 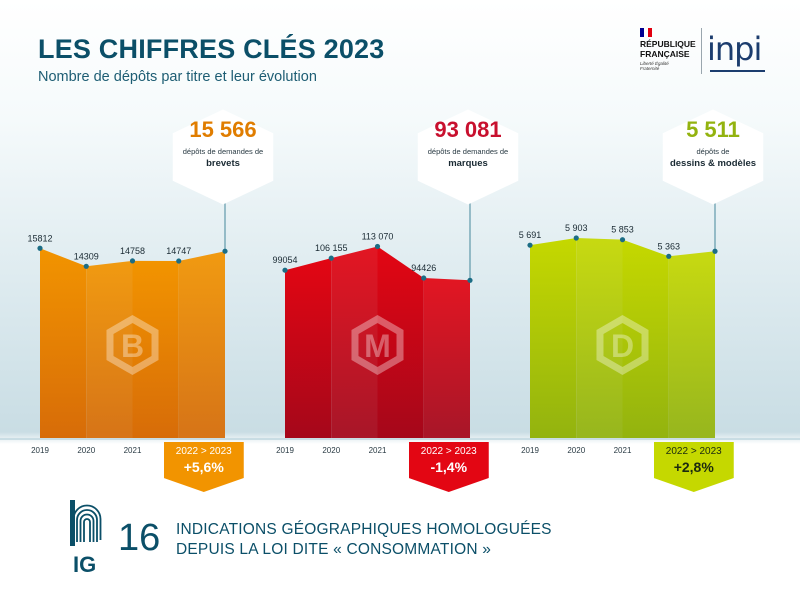 What do you see at coordinates (646, 32) in the screenshot?
I see `marianne-flag-icon` at bounding box center [646, 32].